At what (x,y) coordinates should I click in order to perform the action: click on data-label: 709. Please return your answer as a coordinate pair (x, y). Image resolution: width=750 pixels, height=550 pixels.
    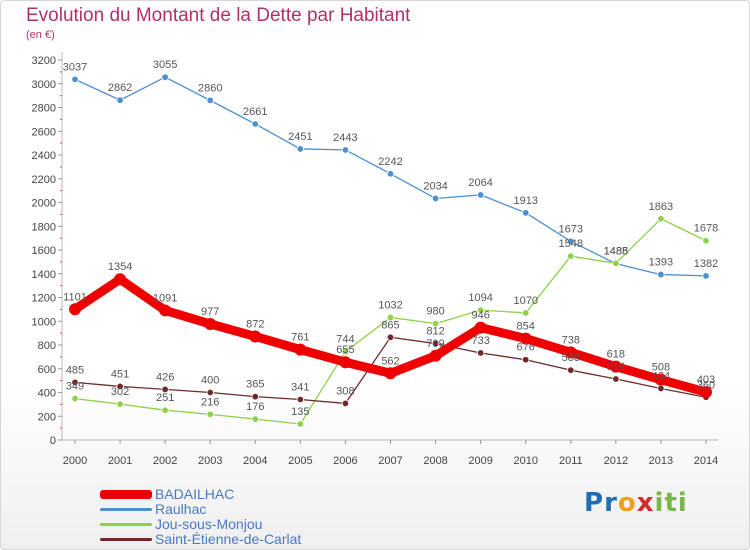
    Looking at the image, I should click on (435, 344).